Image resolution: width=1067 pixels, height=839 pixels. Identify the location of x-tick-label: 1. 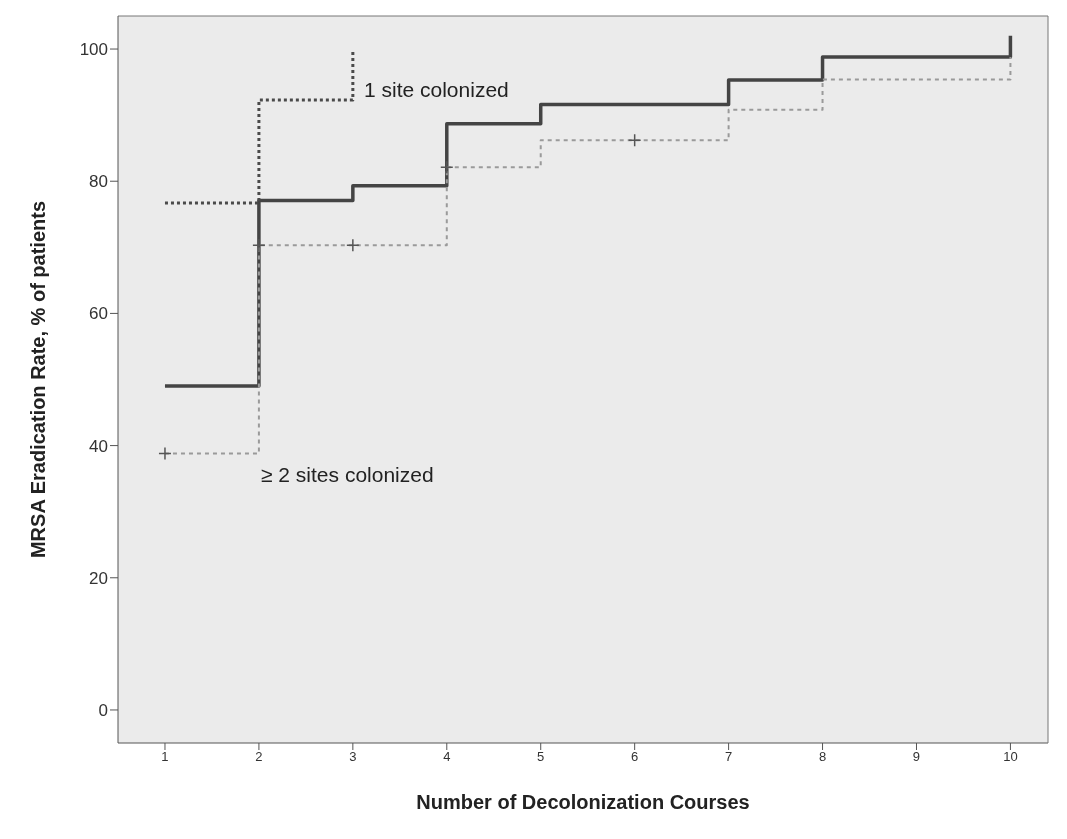
(165, 757).